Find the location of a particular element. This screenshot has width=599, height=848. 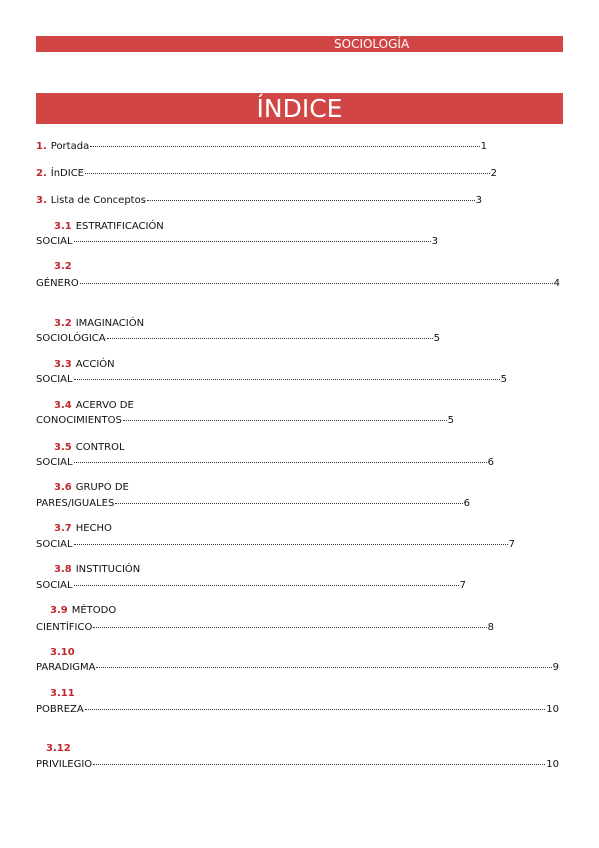

toc-number: 3.12 is located at coordinates (58, 748).